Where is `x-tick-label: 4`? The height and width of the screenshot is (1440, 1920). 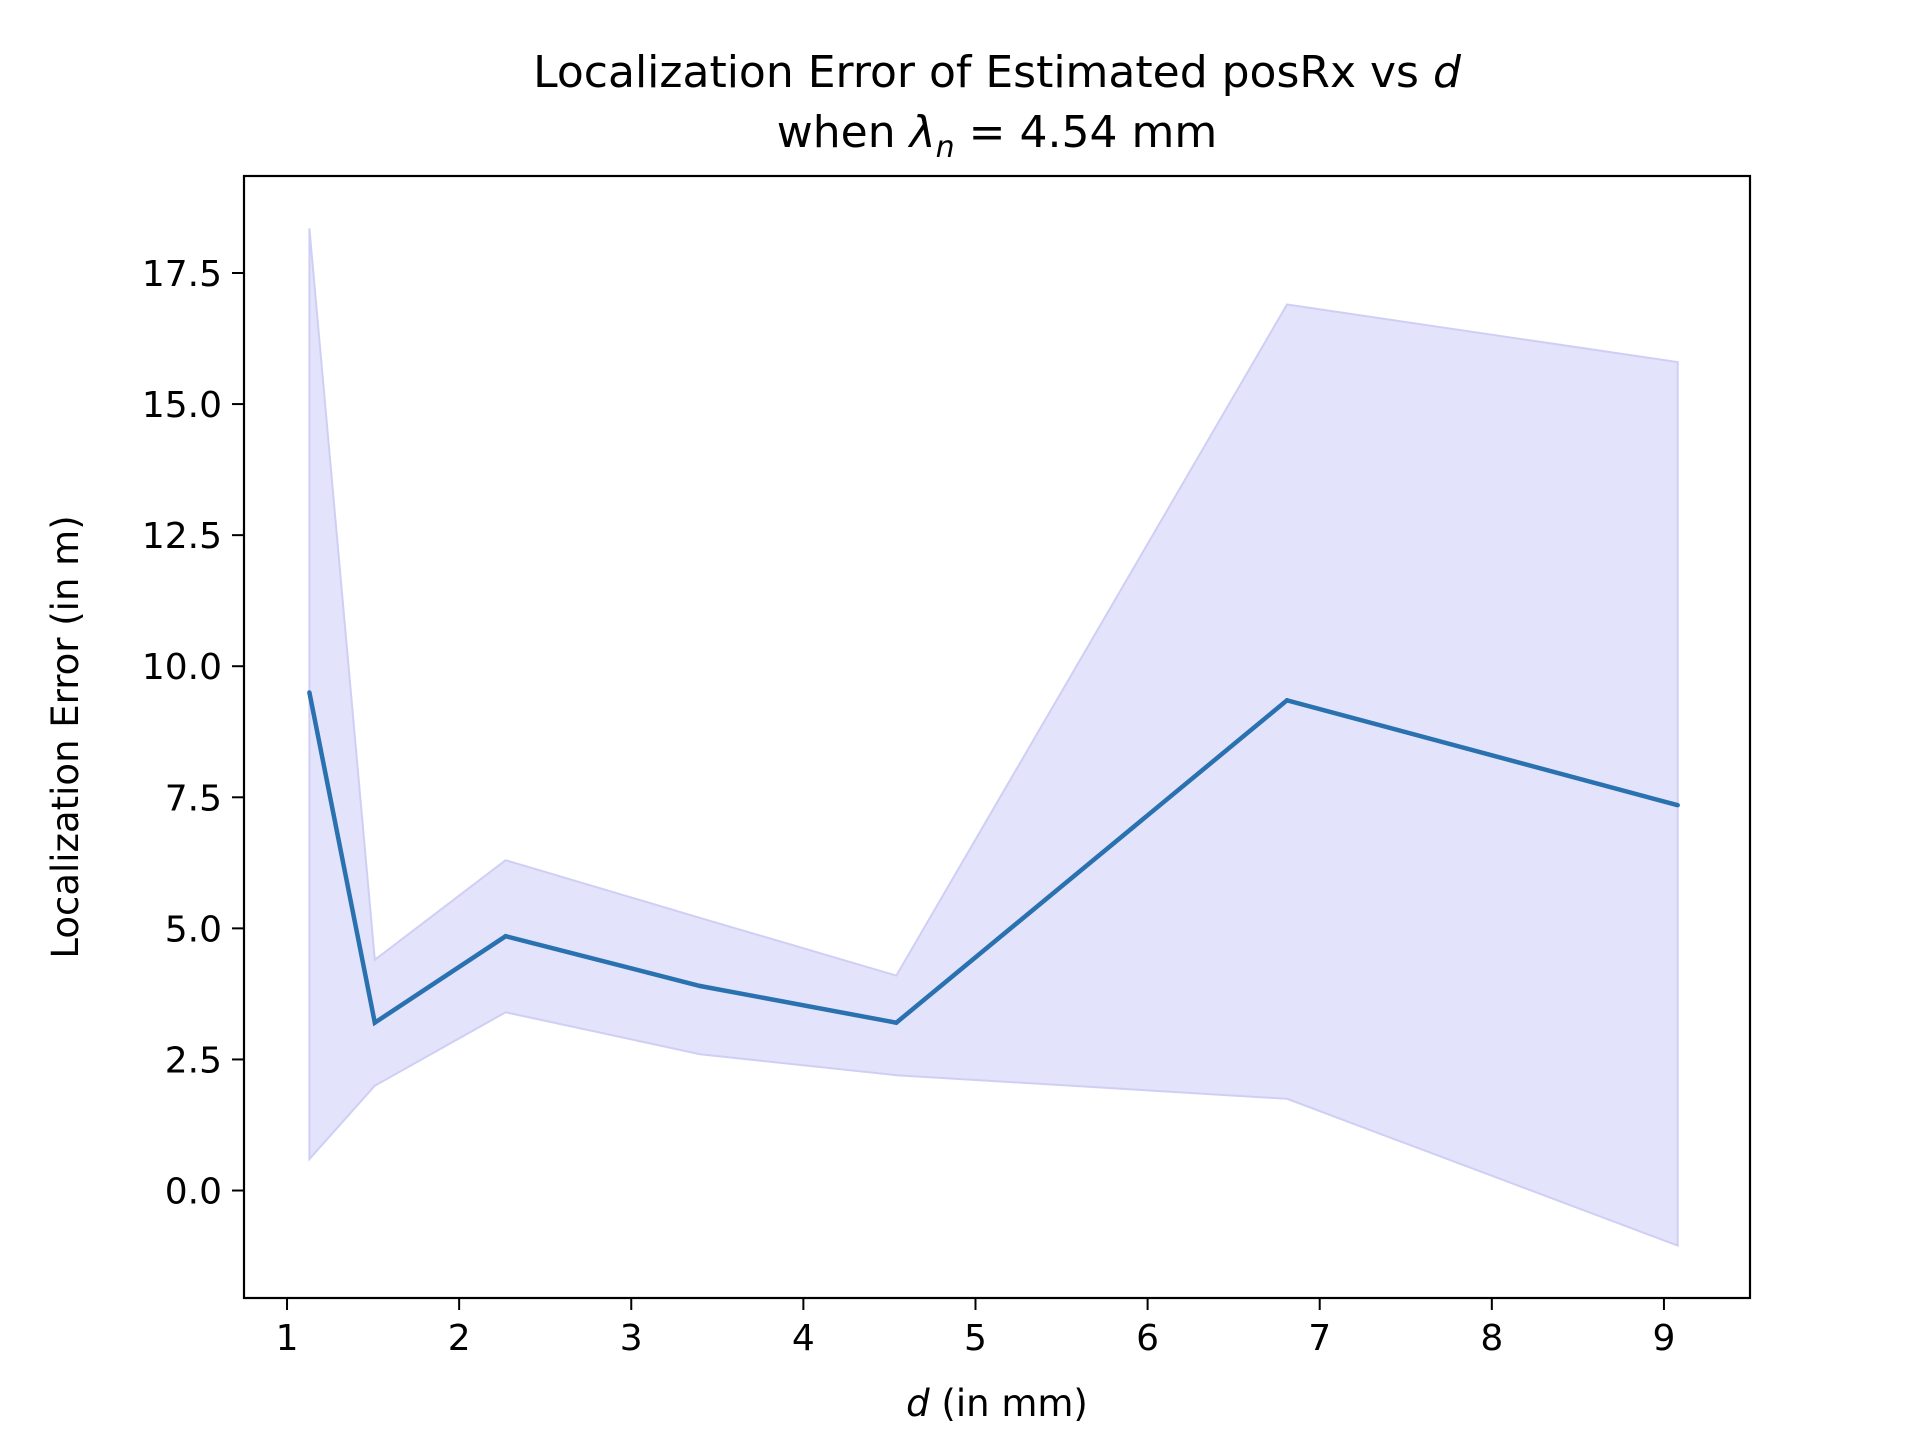
x-tick-label: 4 is located at coordinates (803, 1338).